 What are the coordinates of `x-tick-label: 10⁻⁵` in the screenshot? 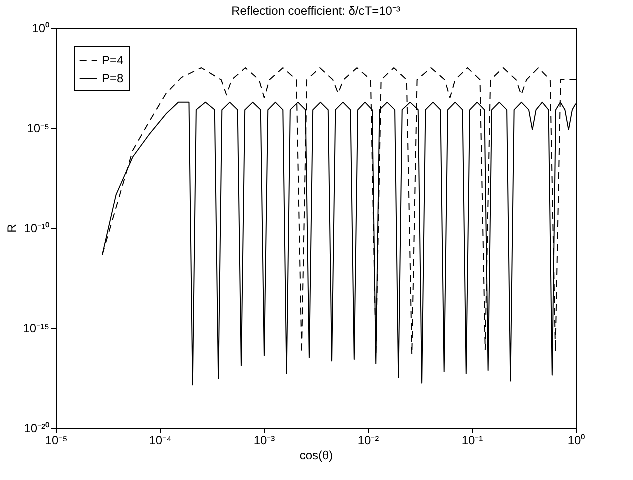 It's located at (56, 441).